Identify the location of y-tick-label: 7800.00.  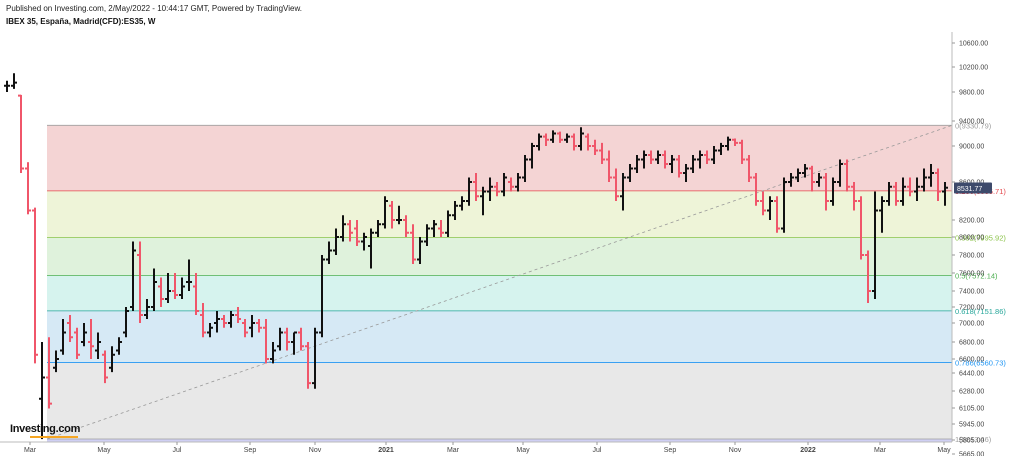
(971, 256).